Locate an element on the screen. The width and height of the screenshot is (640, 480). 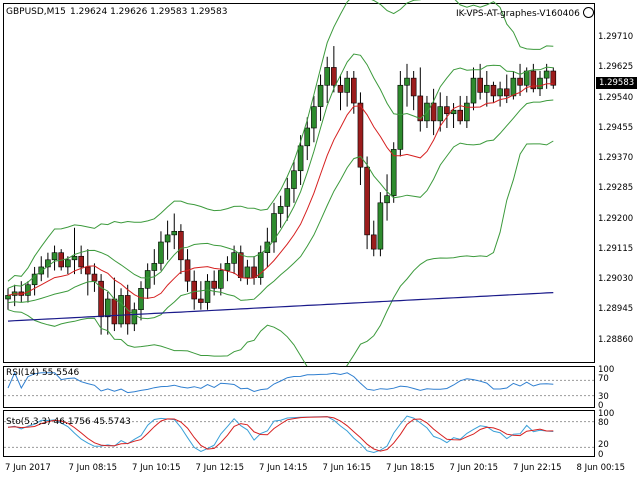
stochastic-panel is located at coordinates (299, 433).